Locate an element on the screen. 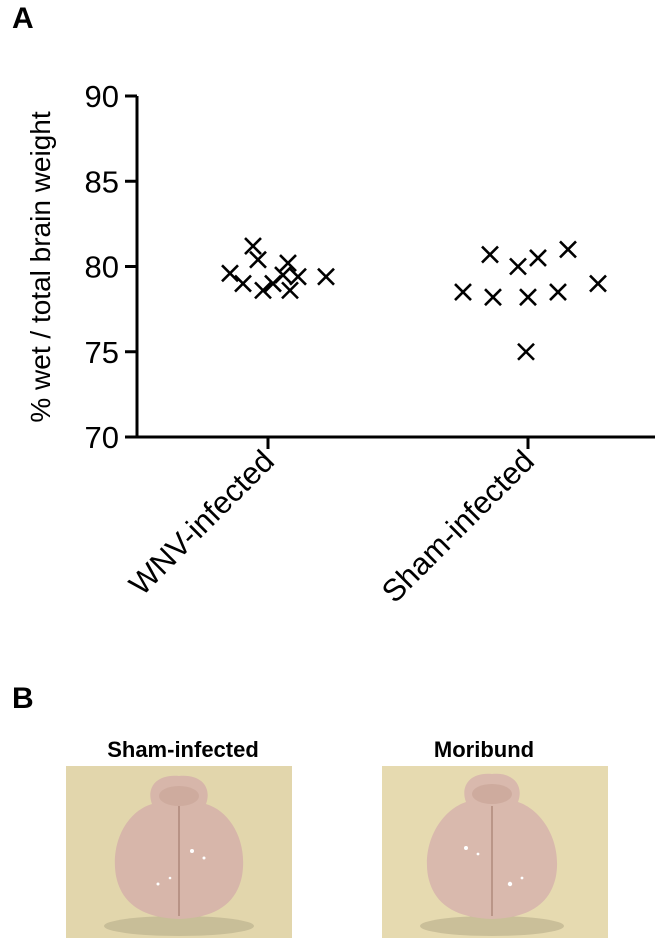 This screenshot has height=945, width=665. panel-letter-b: B is located at coordinates (23, 698).